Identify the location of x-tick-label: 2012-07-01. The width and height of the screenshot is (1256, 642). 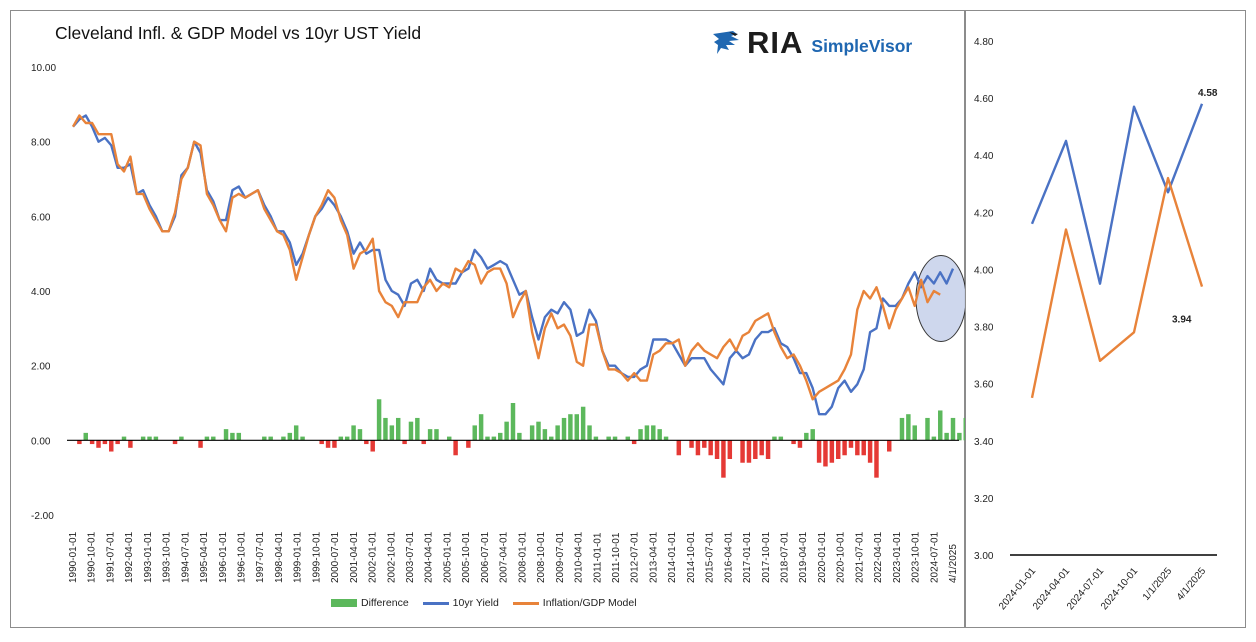
(635, 557).